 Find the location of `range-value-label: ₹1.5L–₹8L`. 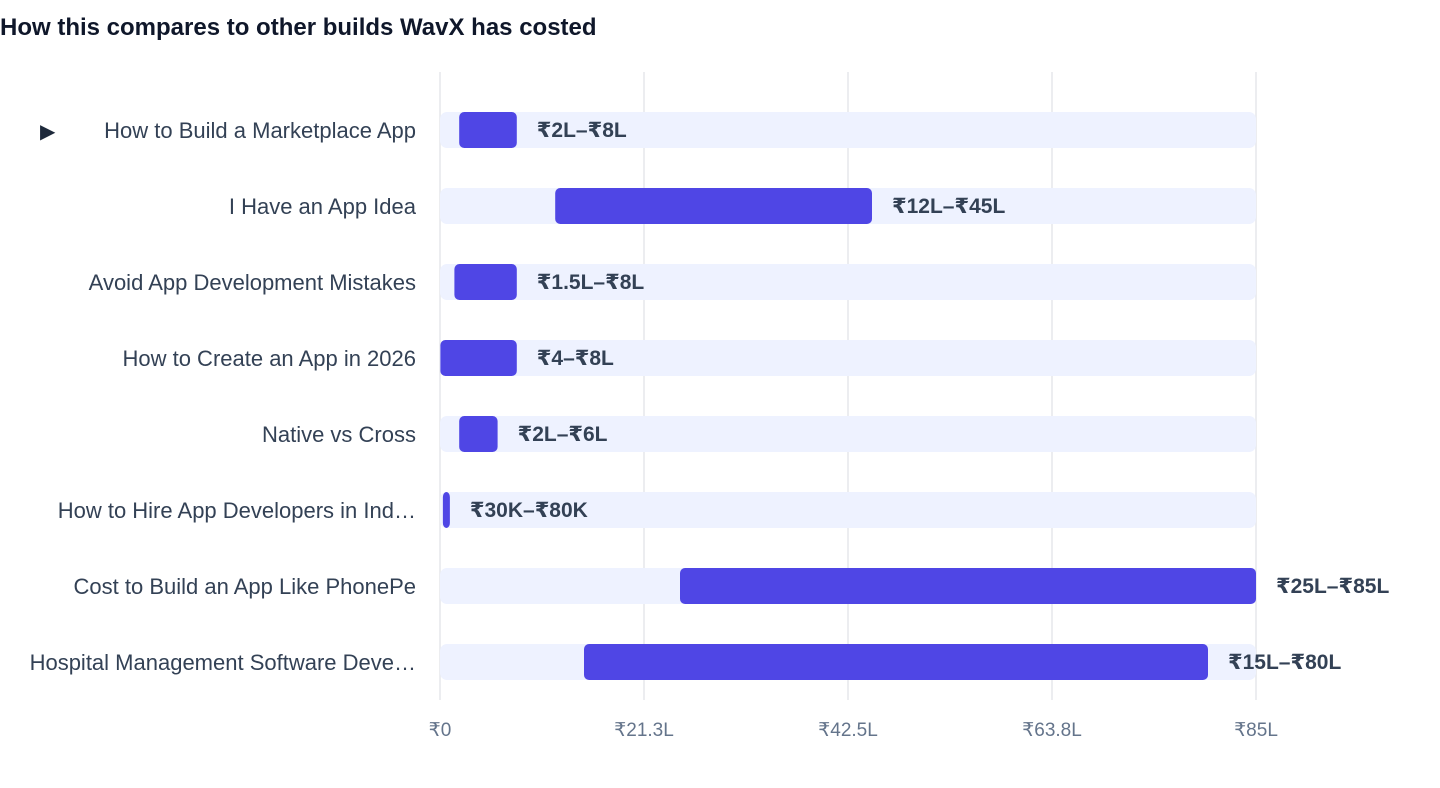

range-value-label: ₹1.5L–₹8L is located at coordinates (591, 282).